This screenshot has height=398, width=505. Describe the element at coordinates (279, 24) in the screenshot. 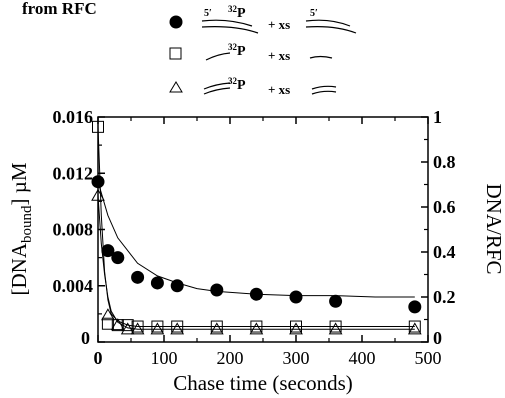

I see `legend-plus-xs-row1: + xs` at that location.